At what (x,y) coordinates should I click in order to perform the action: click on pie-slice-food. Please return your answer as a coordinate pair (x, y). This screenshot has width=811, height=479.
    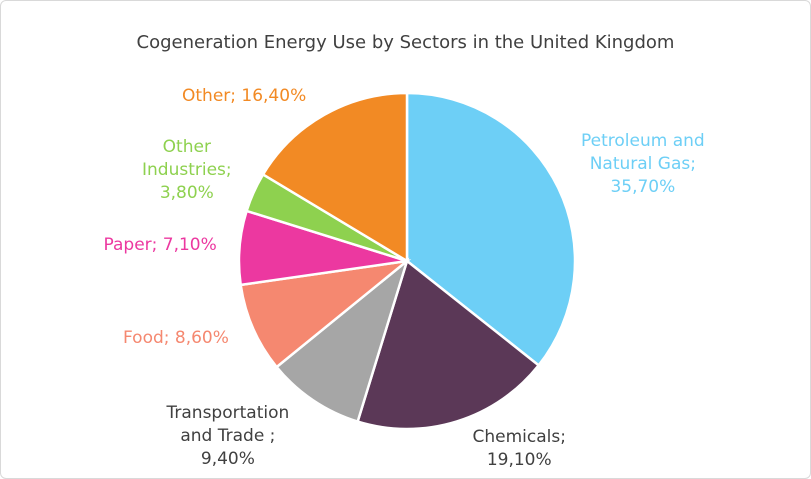
    Looking at the image, I should click on (325, 314).